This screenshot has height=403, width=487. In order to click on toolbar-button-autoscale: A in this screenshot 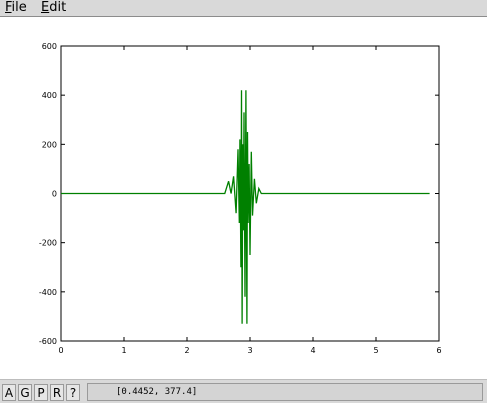, I will do `click(9, 392)`.